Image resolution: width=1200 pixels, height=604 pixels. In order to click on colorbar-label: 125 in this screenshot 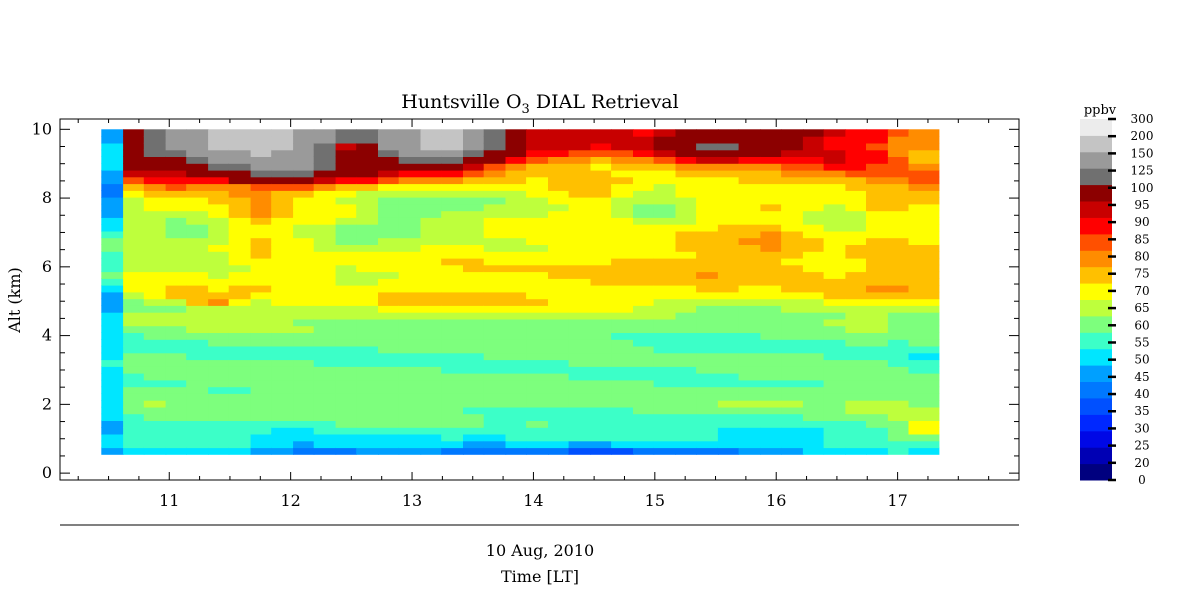, I will do `click(1142, 171)`.